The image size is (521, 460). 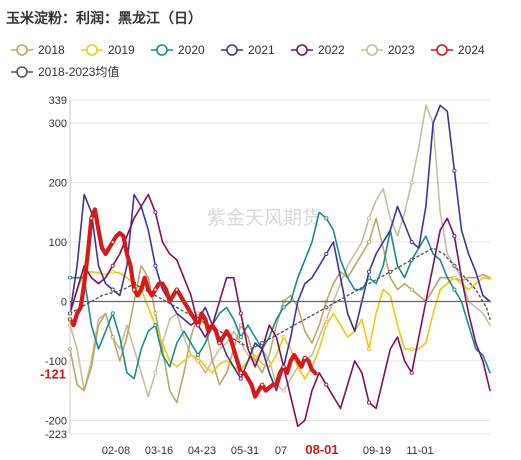 I want to click on legend-item-2024: 2024, so click(x=458, y=50).